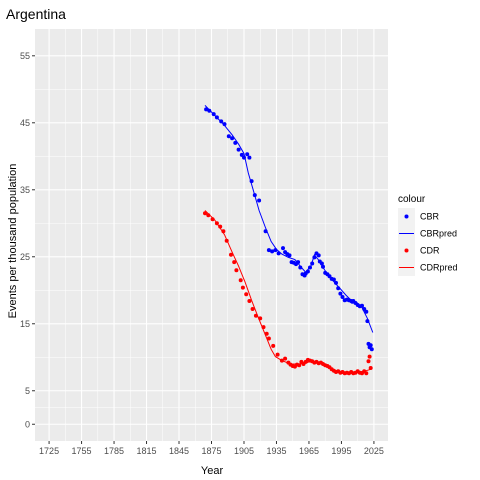 The width and height of the screenshot is (480, 480). What do you see at coordinates (27, 391) in the screenshot?
I see `y-tick-label: 5` at bounding box center [27, 391].